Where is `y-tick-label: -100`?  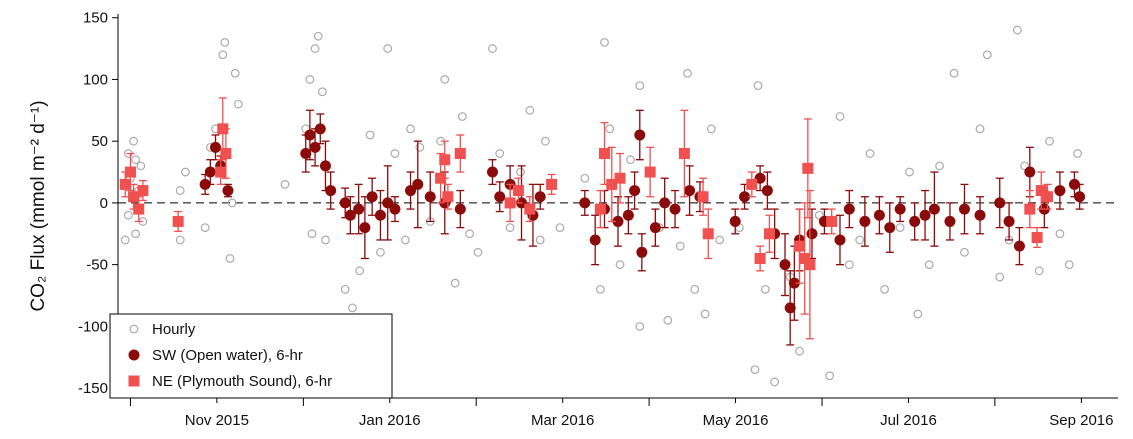
y-tick-label: -100 is located at coordinates (93, 326).